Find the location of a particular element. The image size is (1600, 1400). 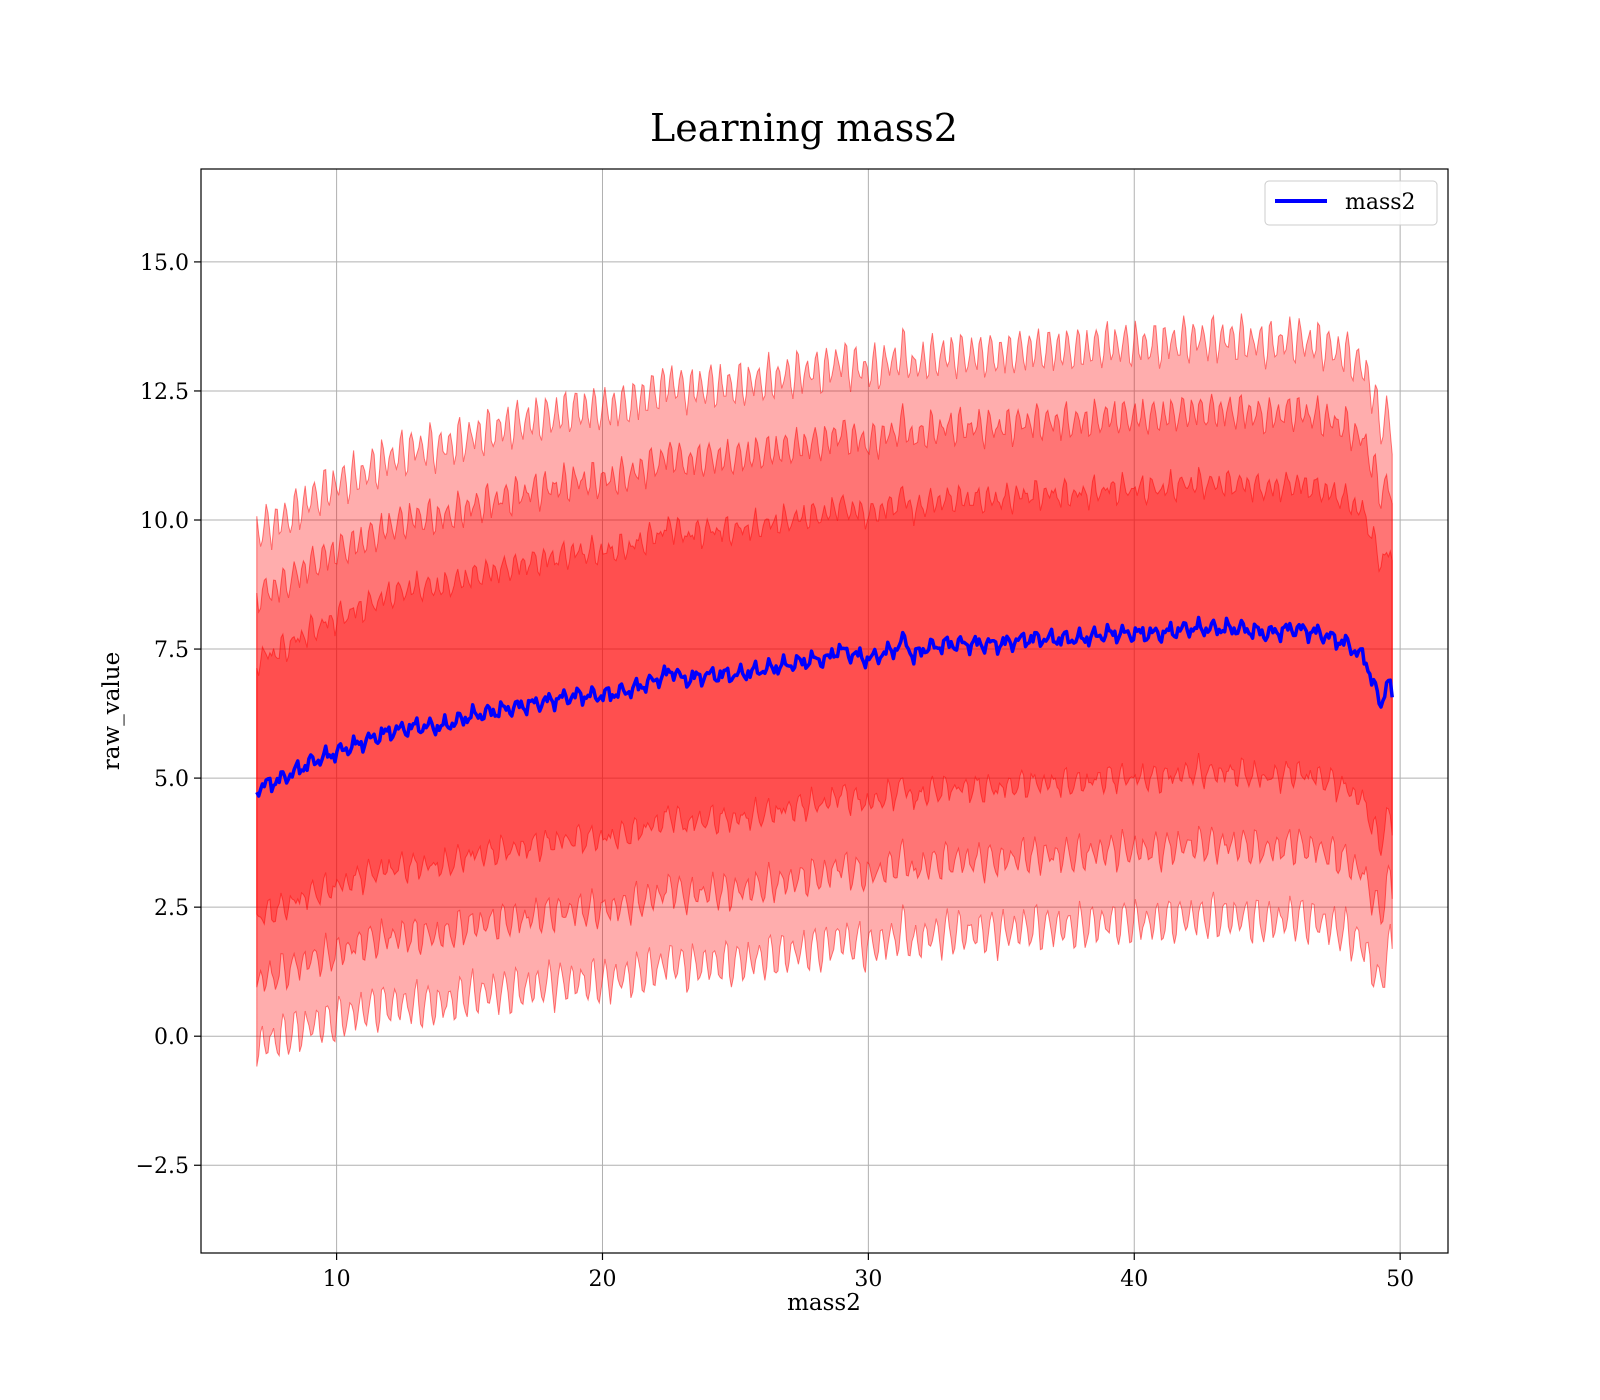

x-tick-label: 10 is located at coordinates (337, 1279).